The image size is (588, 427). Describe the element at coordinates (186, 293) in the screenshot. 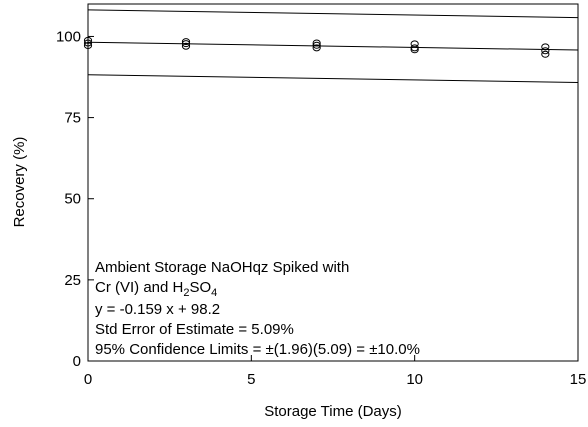

I see `annotation-subscript-2: 2` at that location.